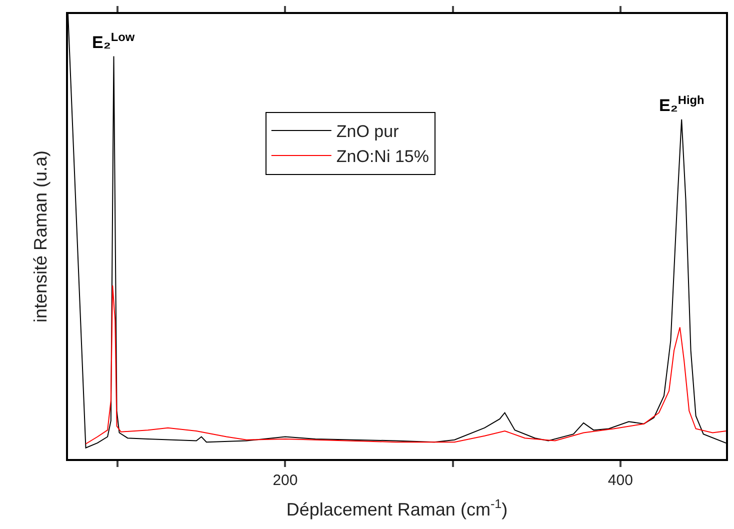 The height and width of the screenshot is (529, 734). What do you see at coordinates (368, 132) in the screenshot?
I see `legend-label: ZnO pur` at bounding box center [368, 132].